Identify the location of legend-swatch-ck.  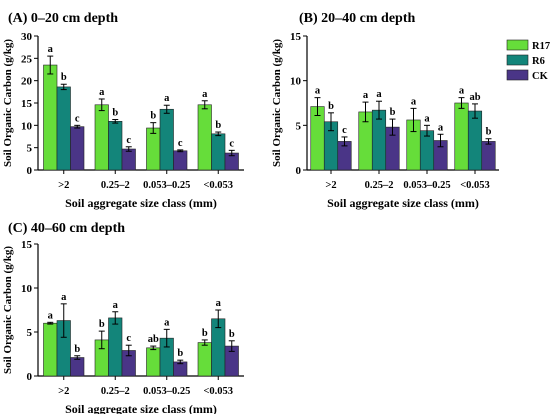
(517, 75).